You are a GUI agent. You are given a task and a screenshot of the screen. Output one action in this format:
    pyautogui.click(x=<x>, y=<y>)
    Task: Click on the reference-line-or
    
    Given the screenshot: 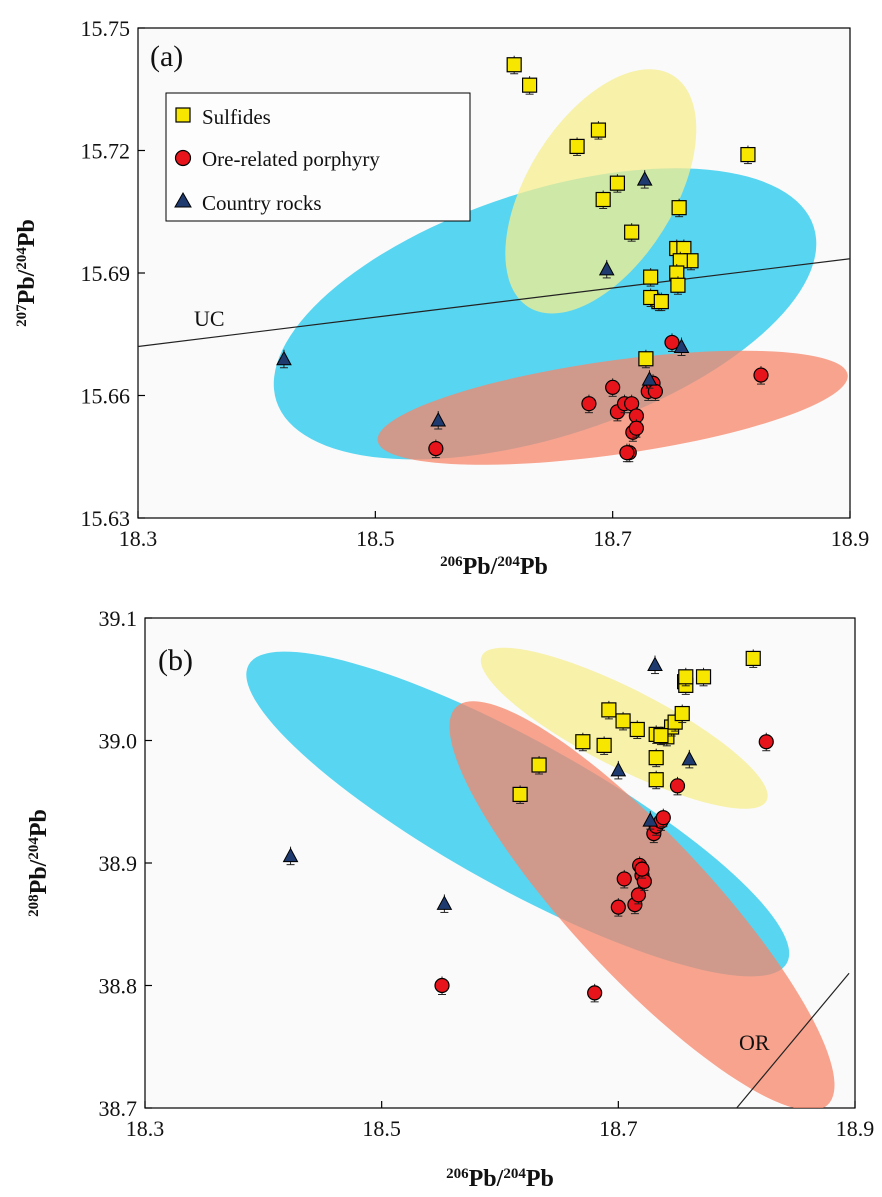 What is the action you would take?
    pyautogui.click(x=793, y=1040)
    